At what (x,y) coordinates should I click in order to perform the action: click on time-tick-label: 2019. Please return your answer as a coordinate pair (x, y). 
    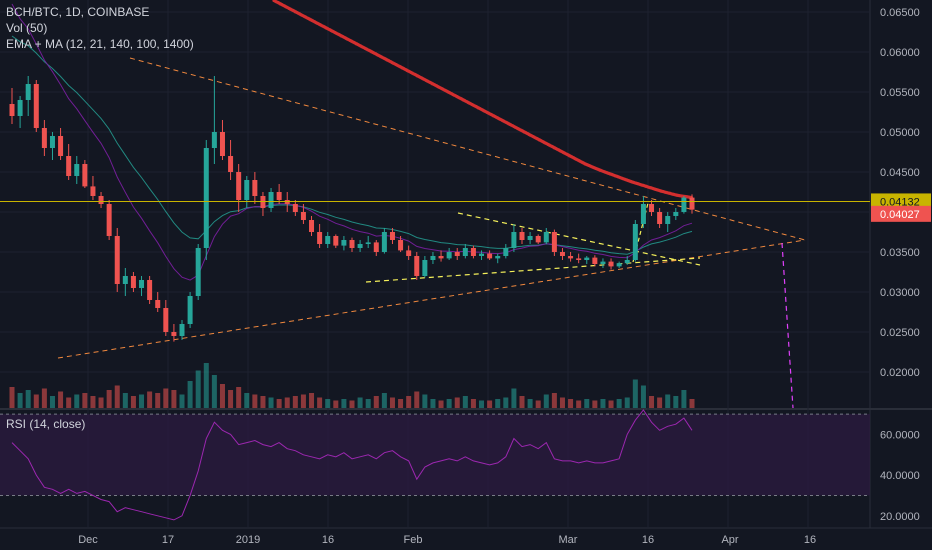
    Looking at the image, I should click on (248, 540).